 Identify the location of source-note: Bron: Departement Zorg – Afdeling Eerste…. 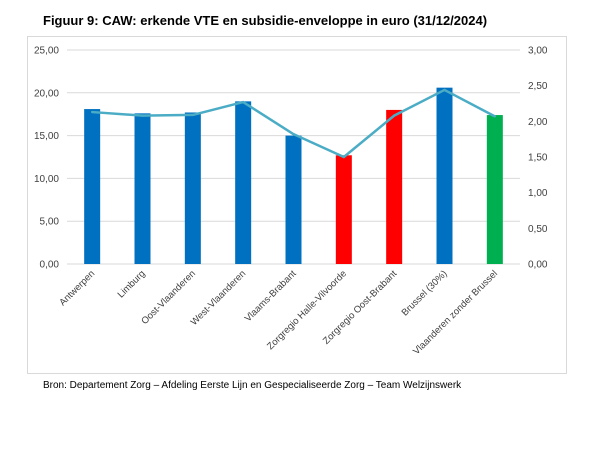
(252, 385).